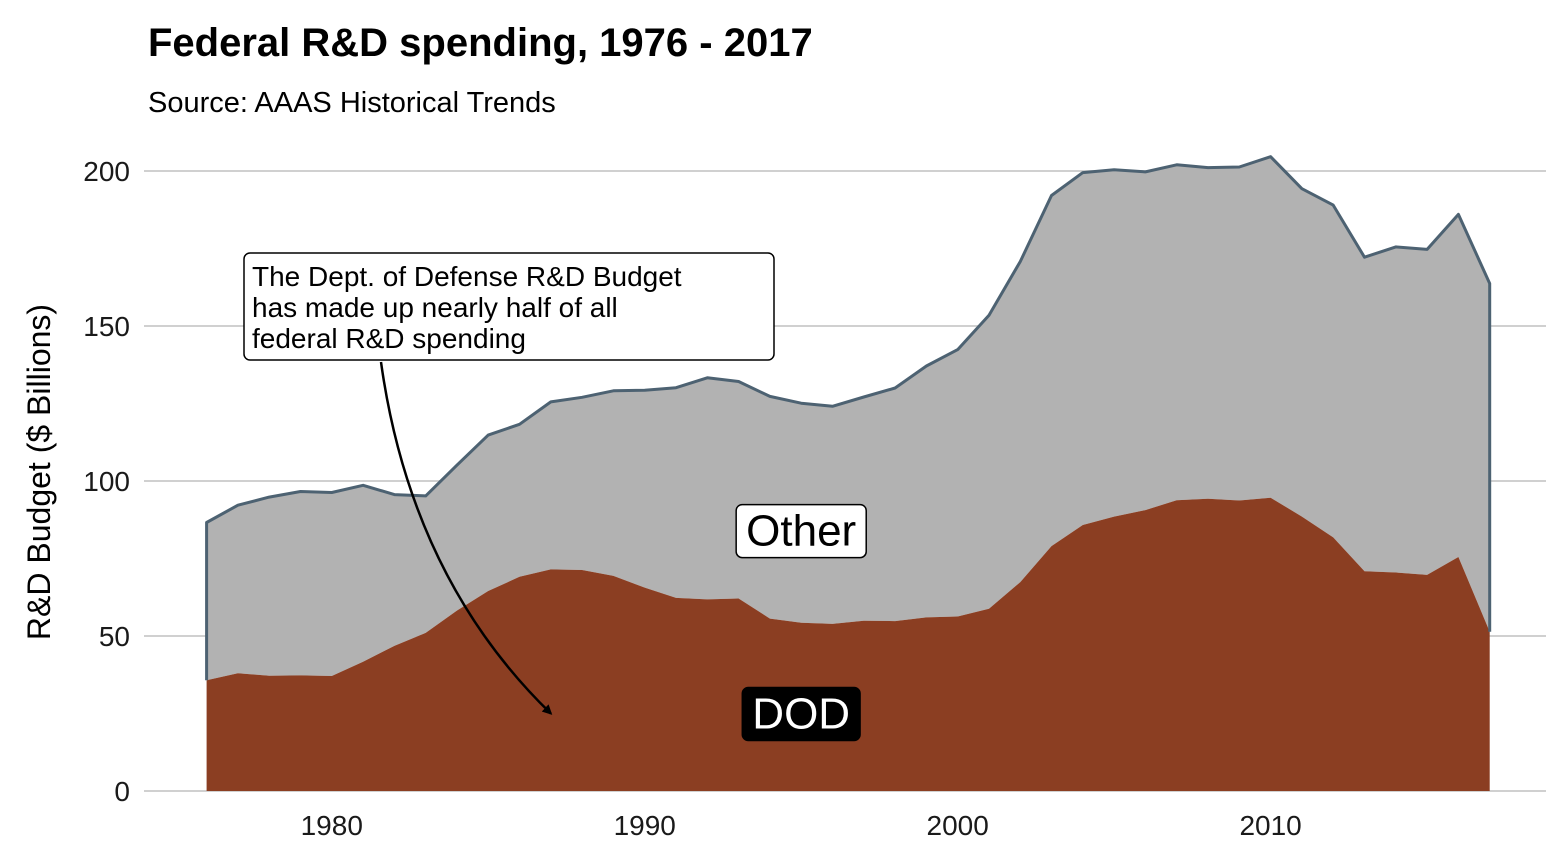 The width and height of the screenshot is (1566, 864). Describe the element at coordinates (114, 636) in the screenshot. I see `y-tick-label: 50` at that location.